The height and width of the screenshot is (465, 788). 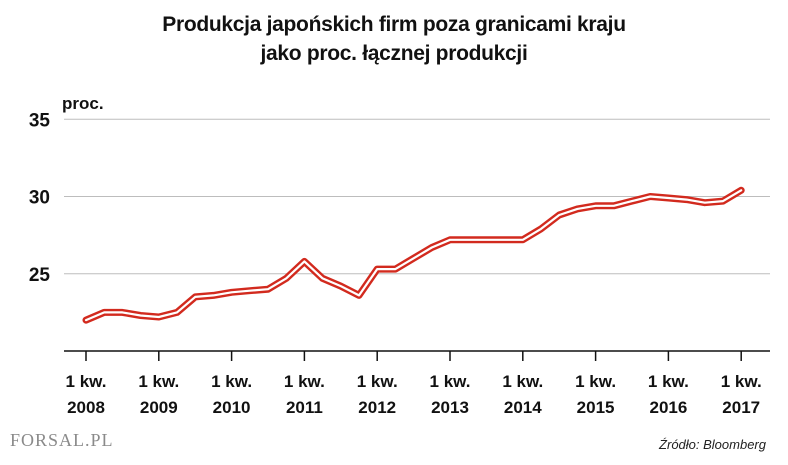 I want to click on x-tick-label-year: 2015, so click(x=596, y=407).